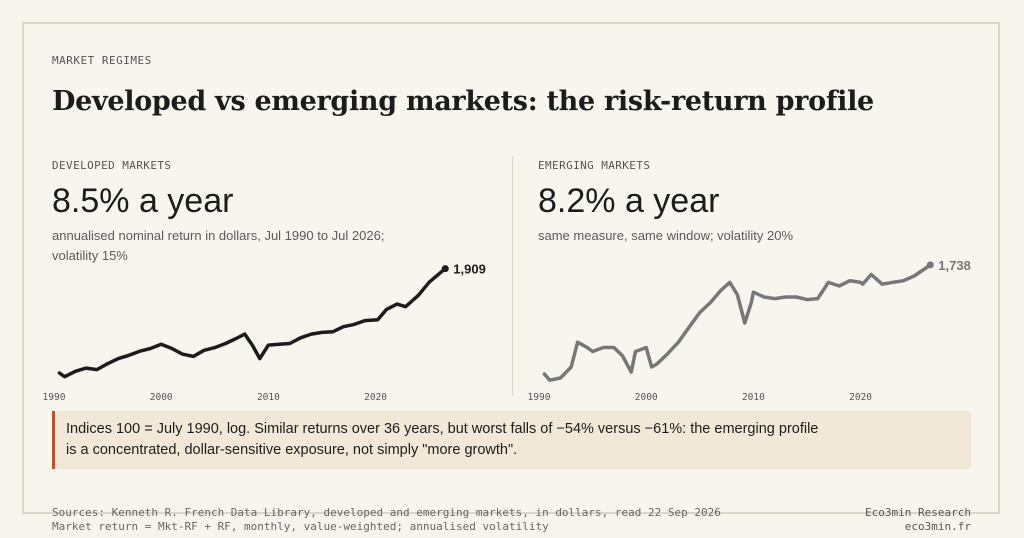  Describe the element at coordinates (954, 265) in the screenshot. I see `emerging-end-label: 1,738` at that location.